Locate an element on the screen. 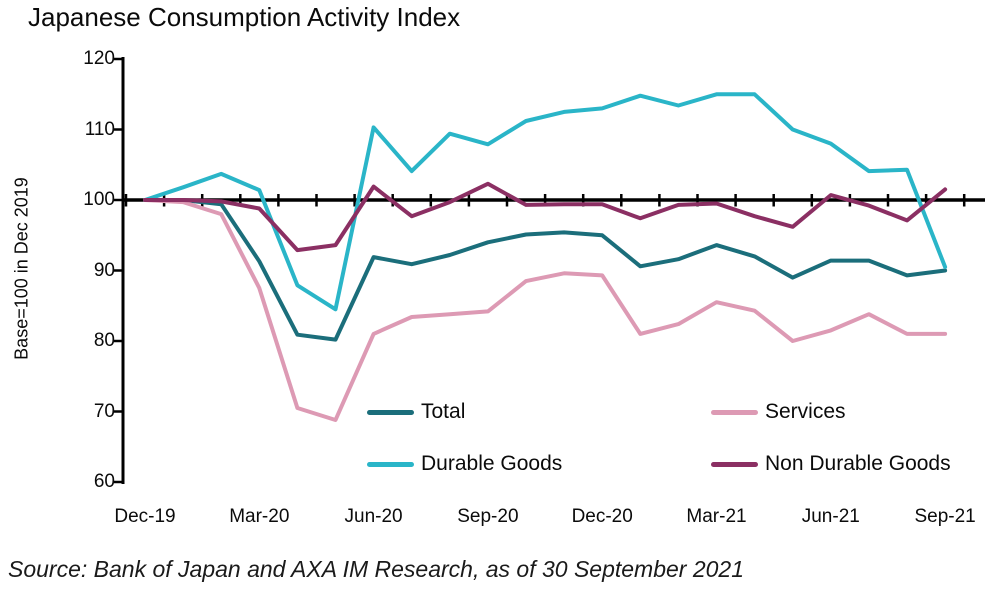 Image resolution: width=1001 pixels, height=599 pixels. y-tick-label: 70 is located at coordinates (104, 411).